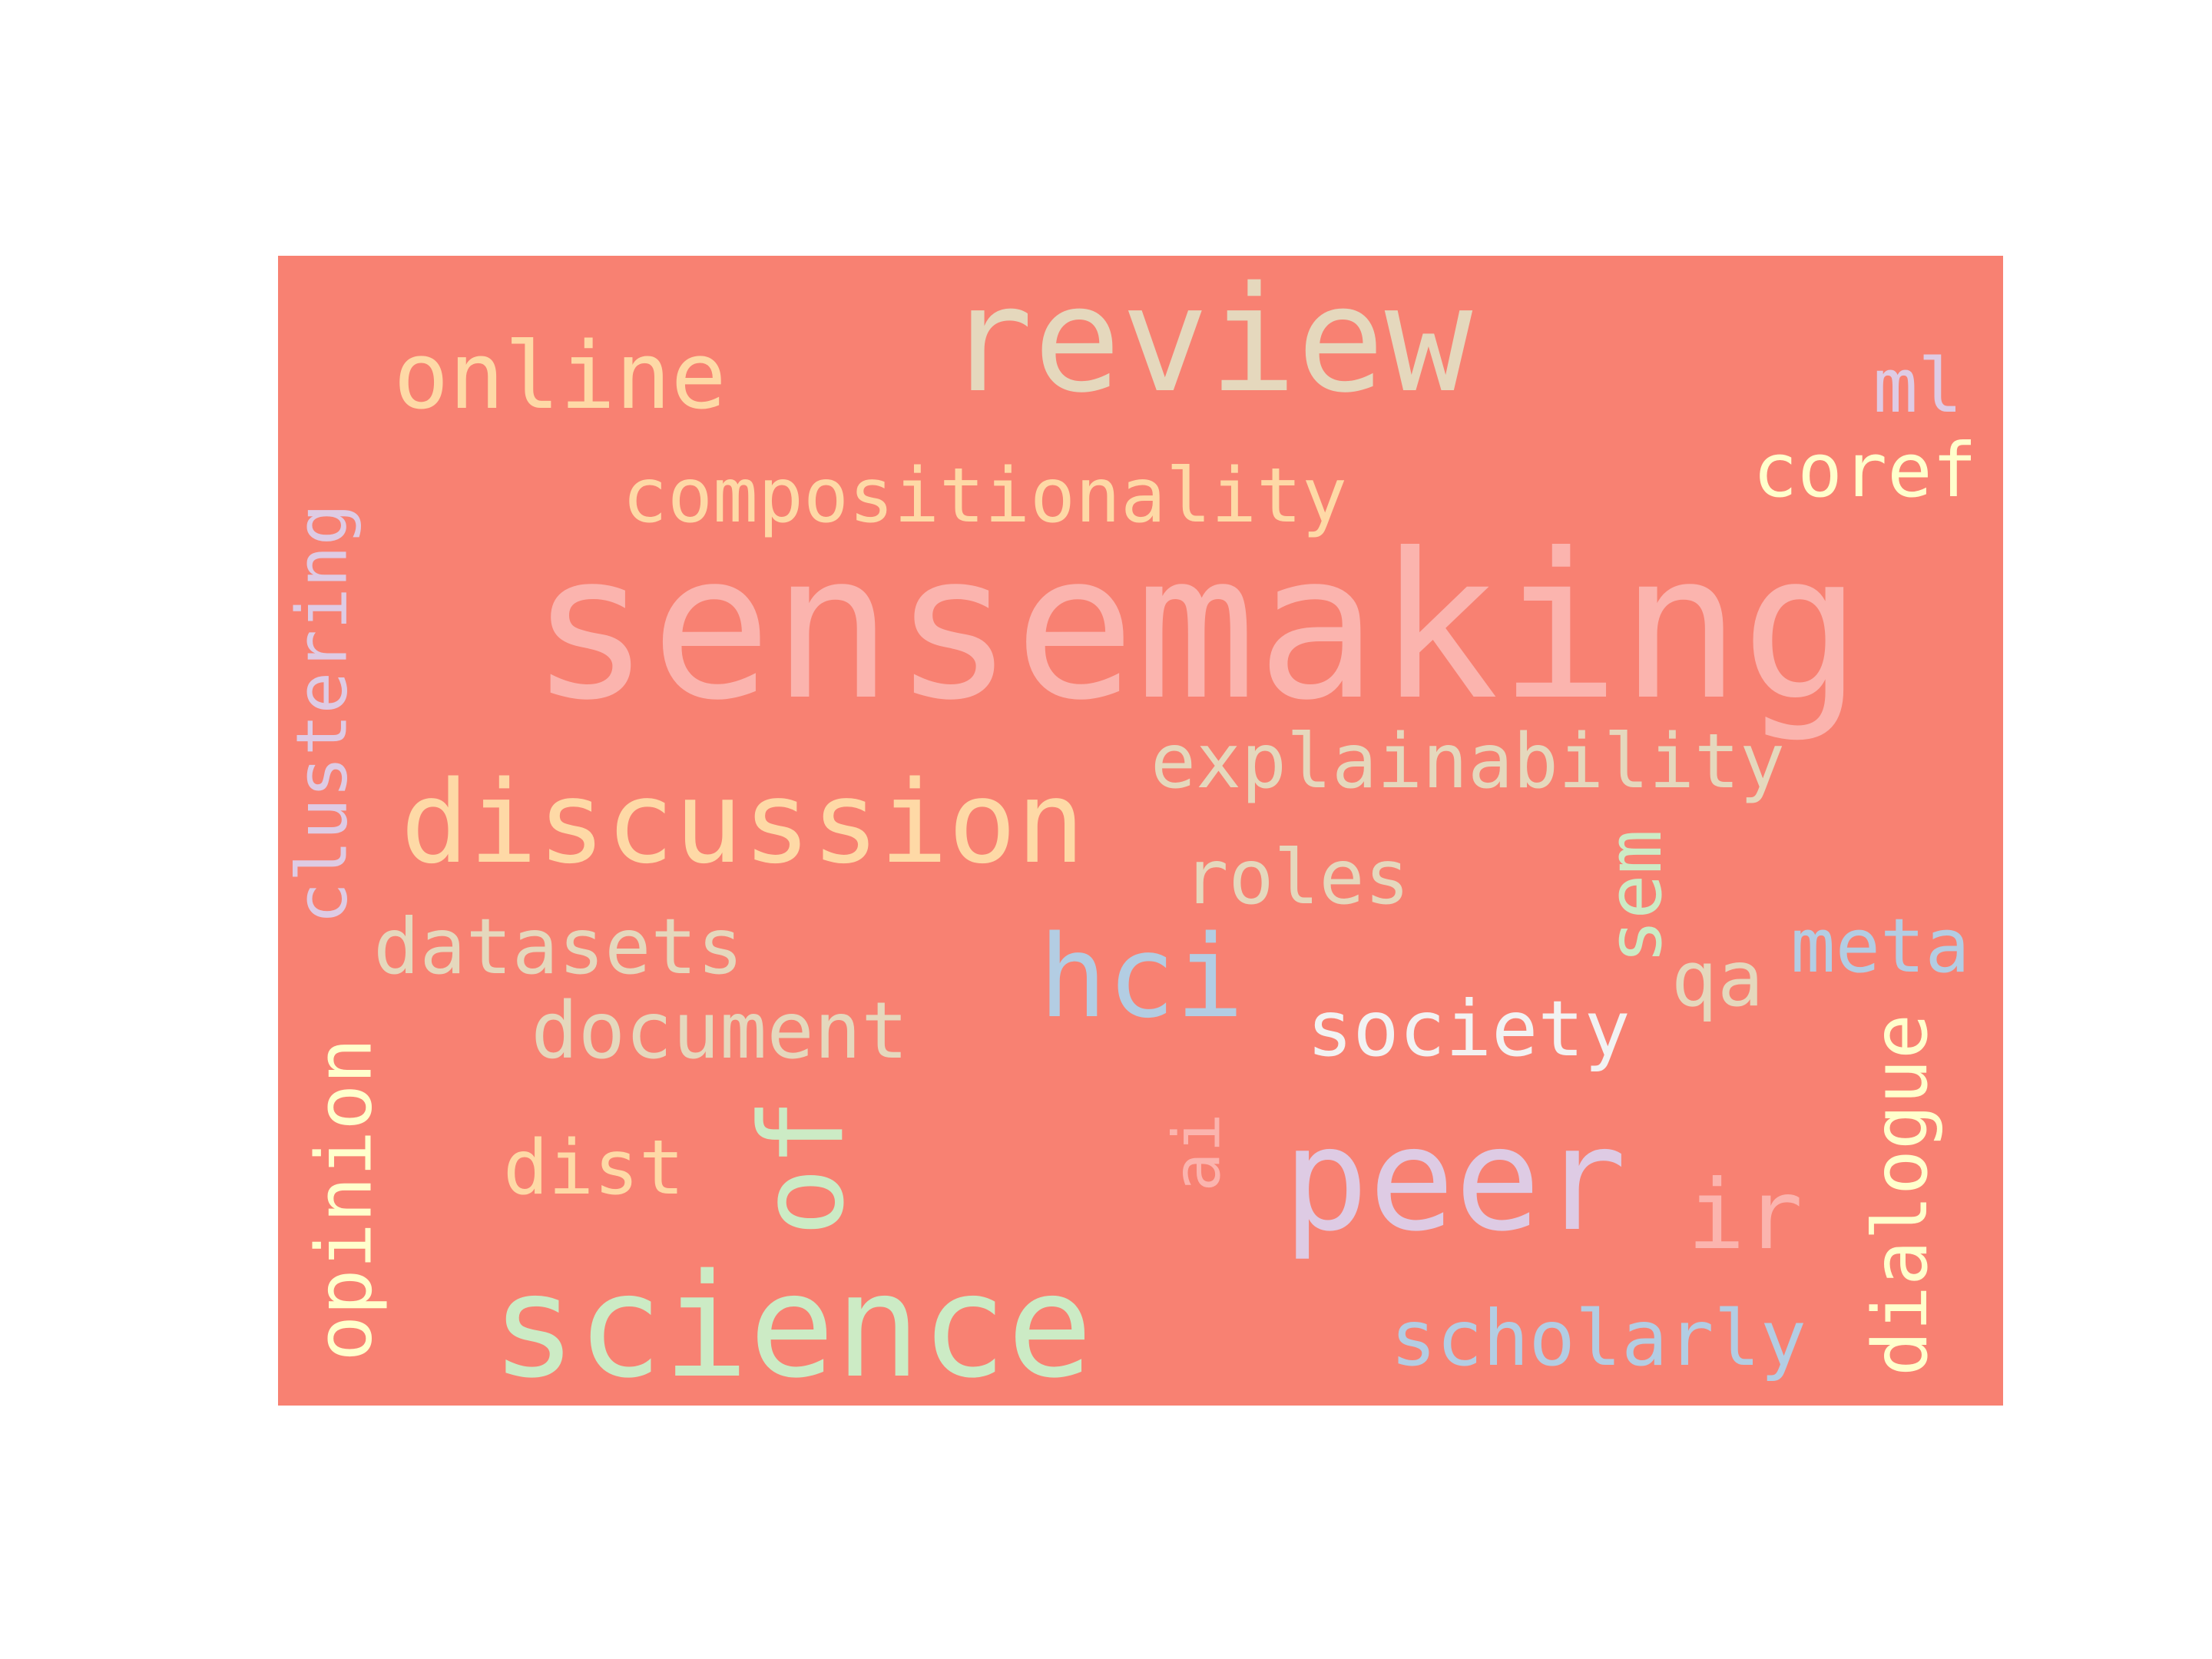  What do you see at coordinates (1598, 1338) in the screenshot?
I see `word-scholarly: scholarly` at bounding box center [1598, 1338].